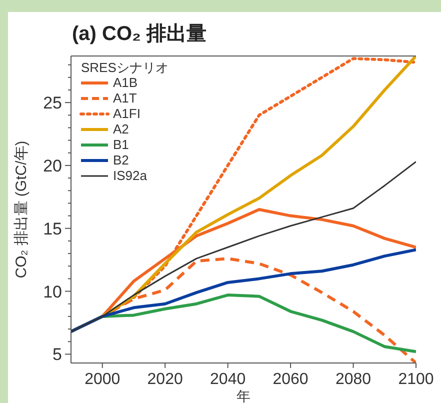 This screenshot has width=441, height=403. What do you see at coordinates (52, 166) in the screenshot?
I see `y-tick-label: 20` at bounding box center [52, 166].